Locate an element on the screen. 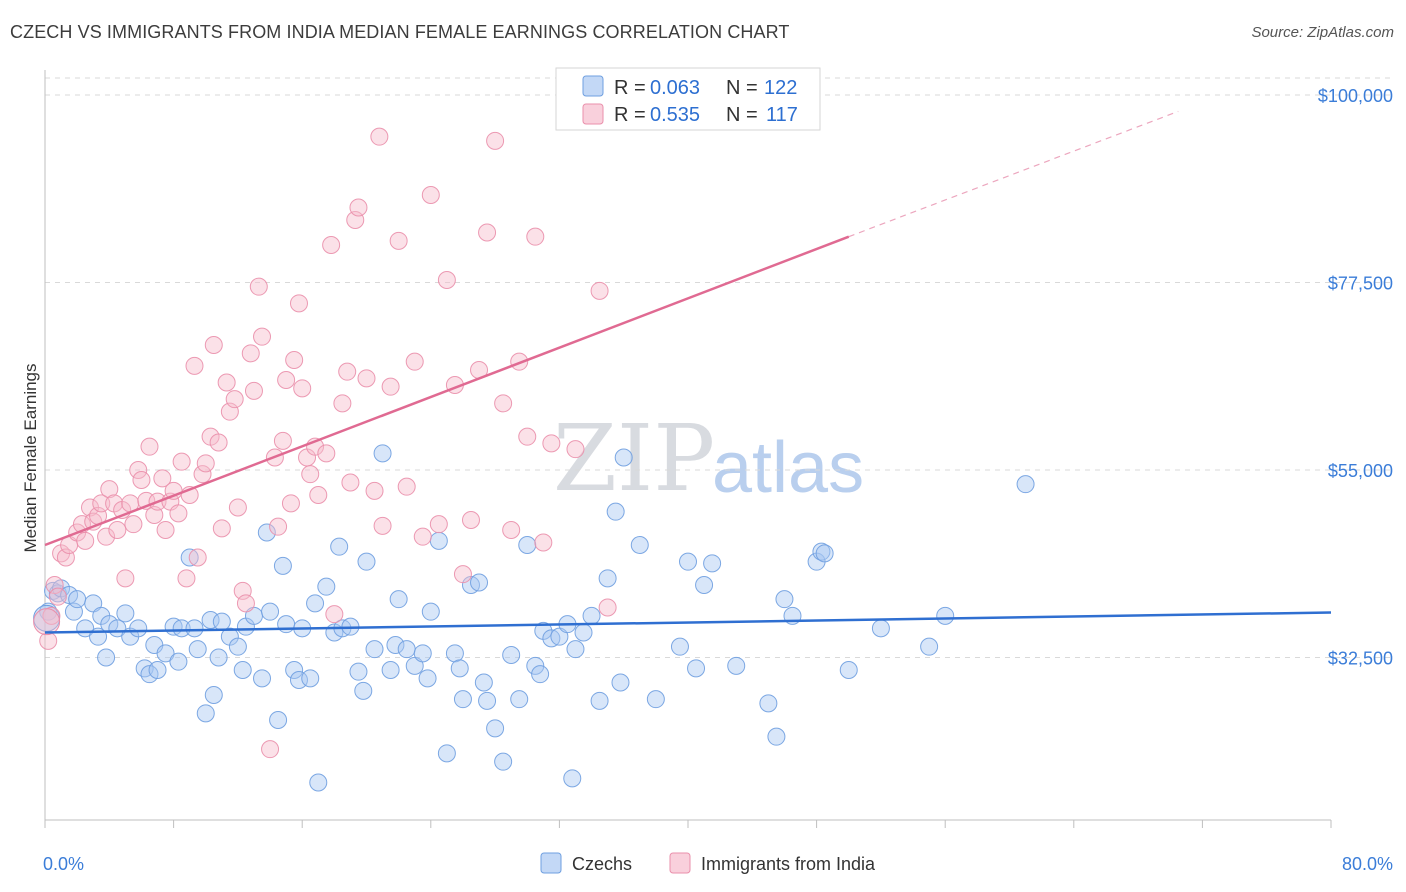 This screenshot has height=892, width=1406. watermark-atlas: atlas is located at coordinates (788, 468).